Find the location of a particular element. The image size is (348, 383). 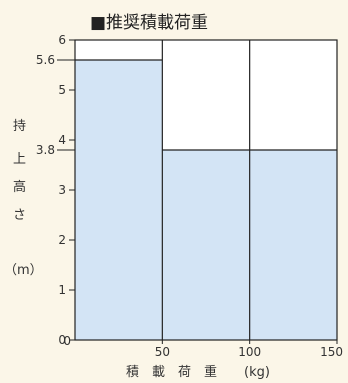

y-axis-label-char: 高 is located at coordinates (19, 187).